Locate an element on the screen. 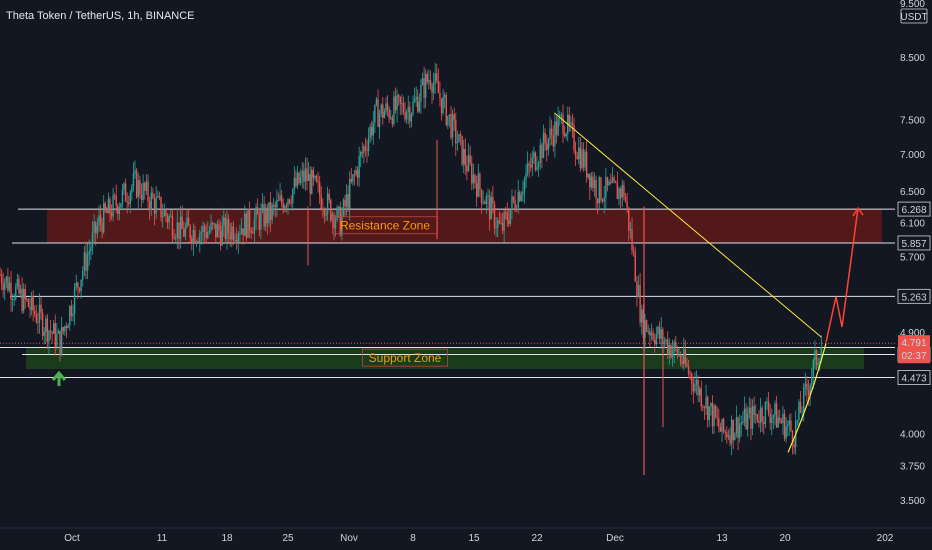 This screenshot has height=550, width=932. time-tick-label: 15 is located at coordinates (474, 538).